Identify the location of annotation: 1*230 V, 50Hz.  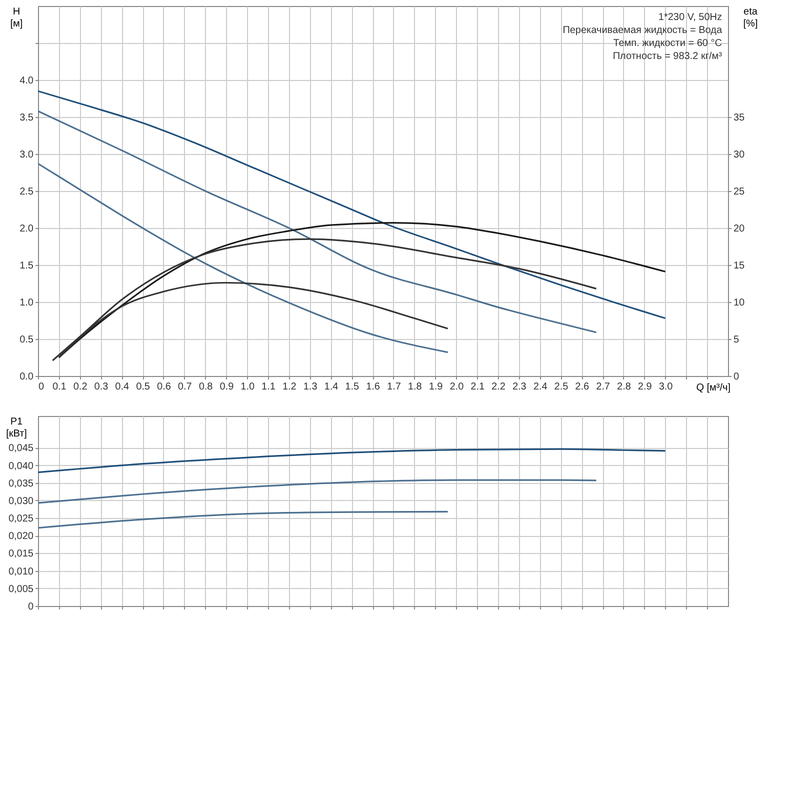
(690, 17).